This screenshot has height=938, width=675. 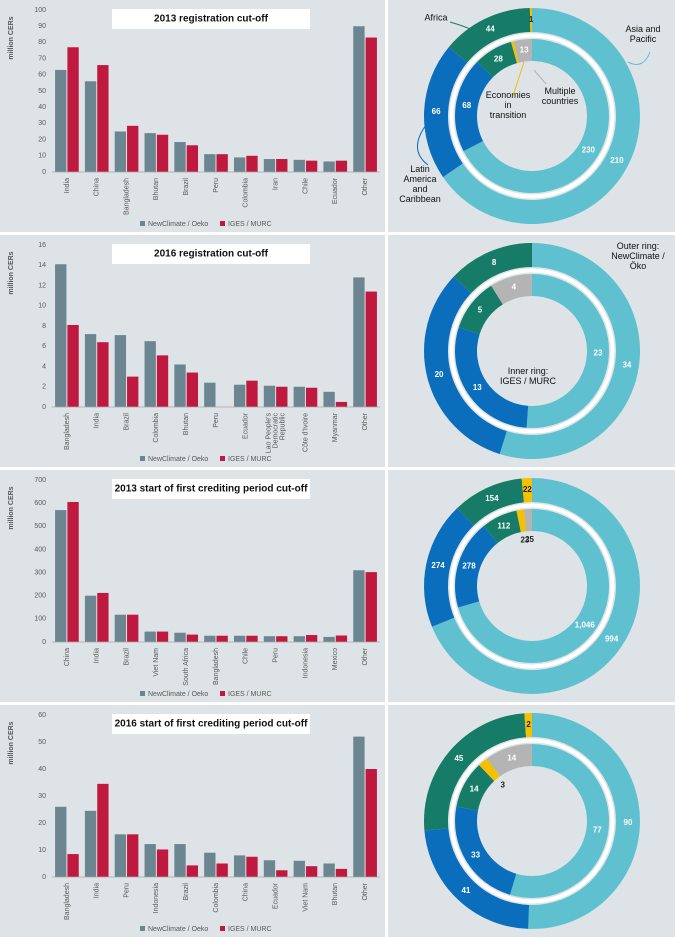 What do you see at coordinates (420, 169) in the screenshot?
I see `text-line: Latin` at bounding box center [420, 169].